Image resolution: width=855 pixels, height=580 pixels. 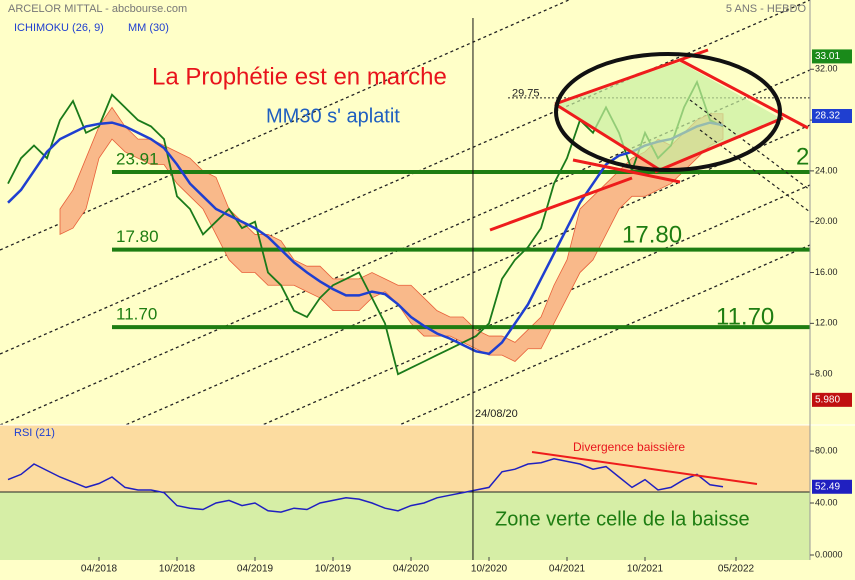 What do you see at coordinates (802, 156) in the screenshot?
I see `annotation: 2` at bounding box center [802, 156].